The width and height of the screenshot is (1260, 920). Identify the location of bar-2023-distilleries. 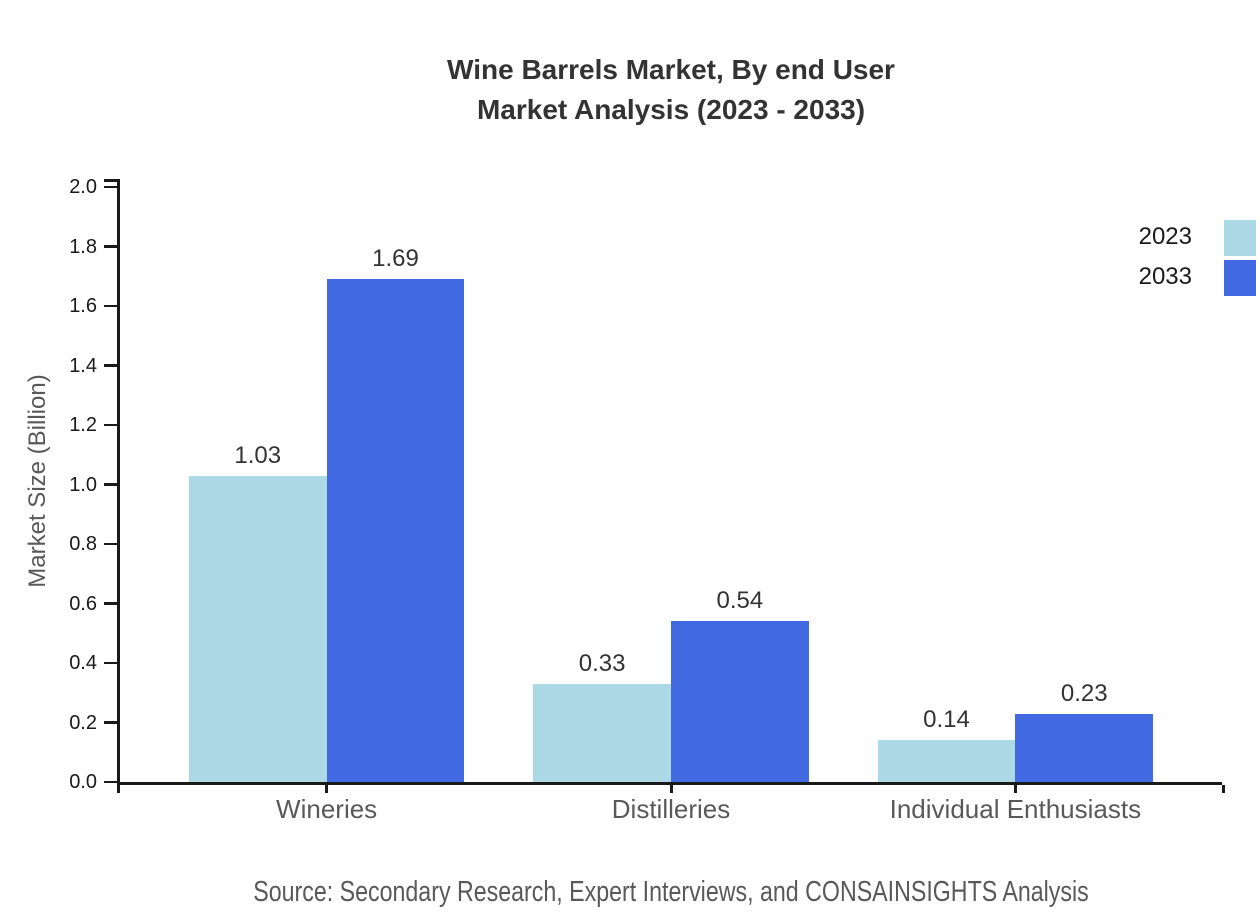
(602, 732).